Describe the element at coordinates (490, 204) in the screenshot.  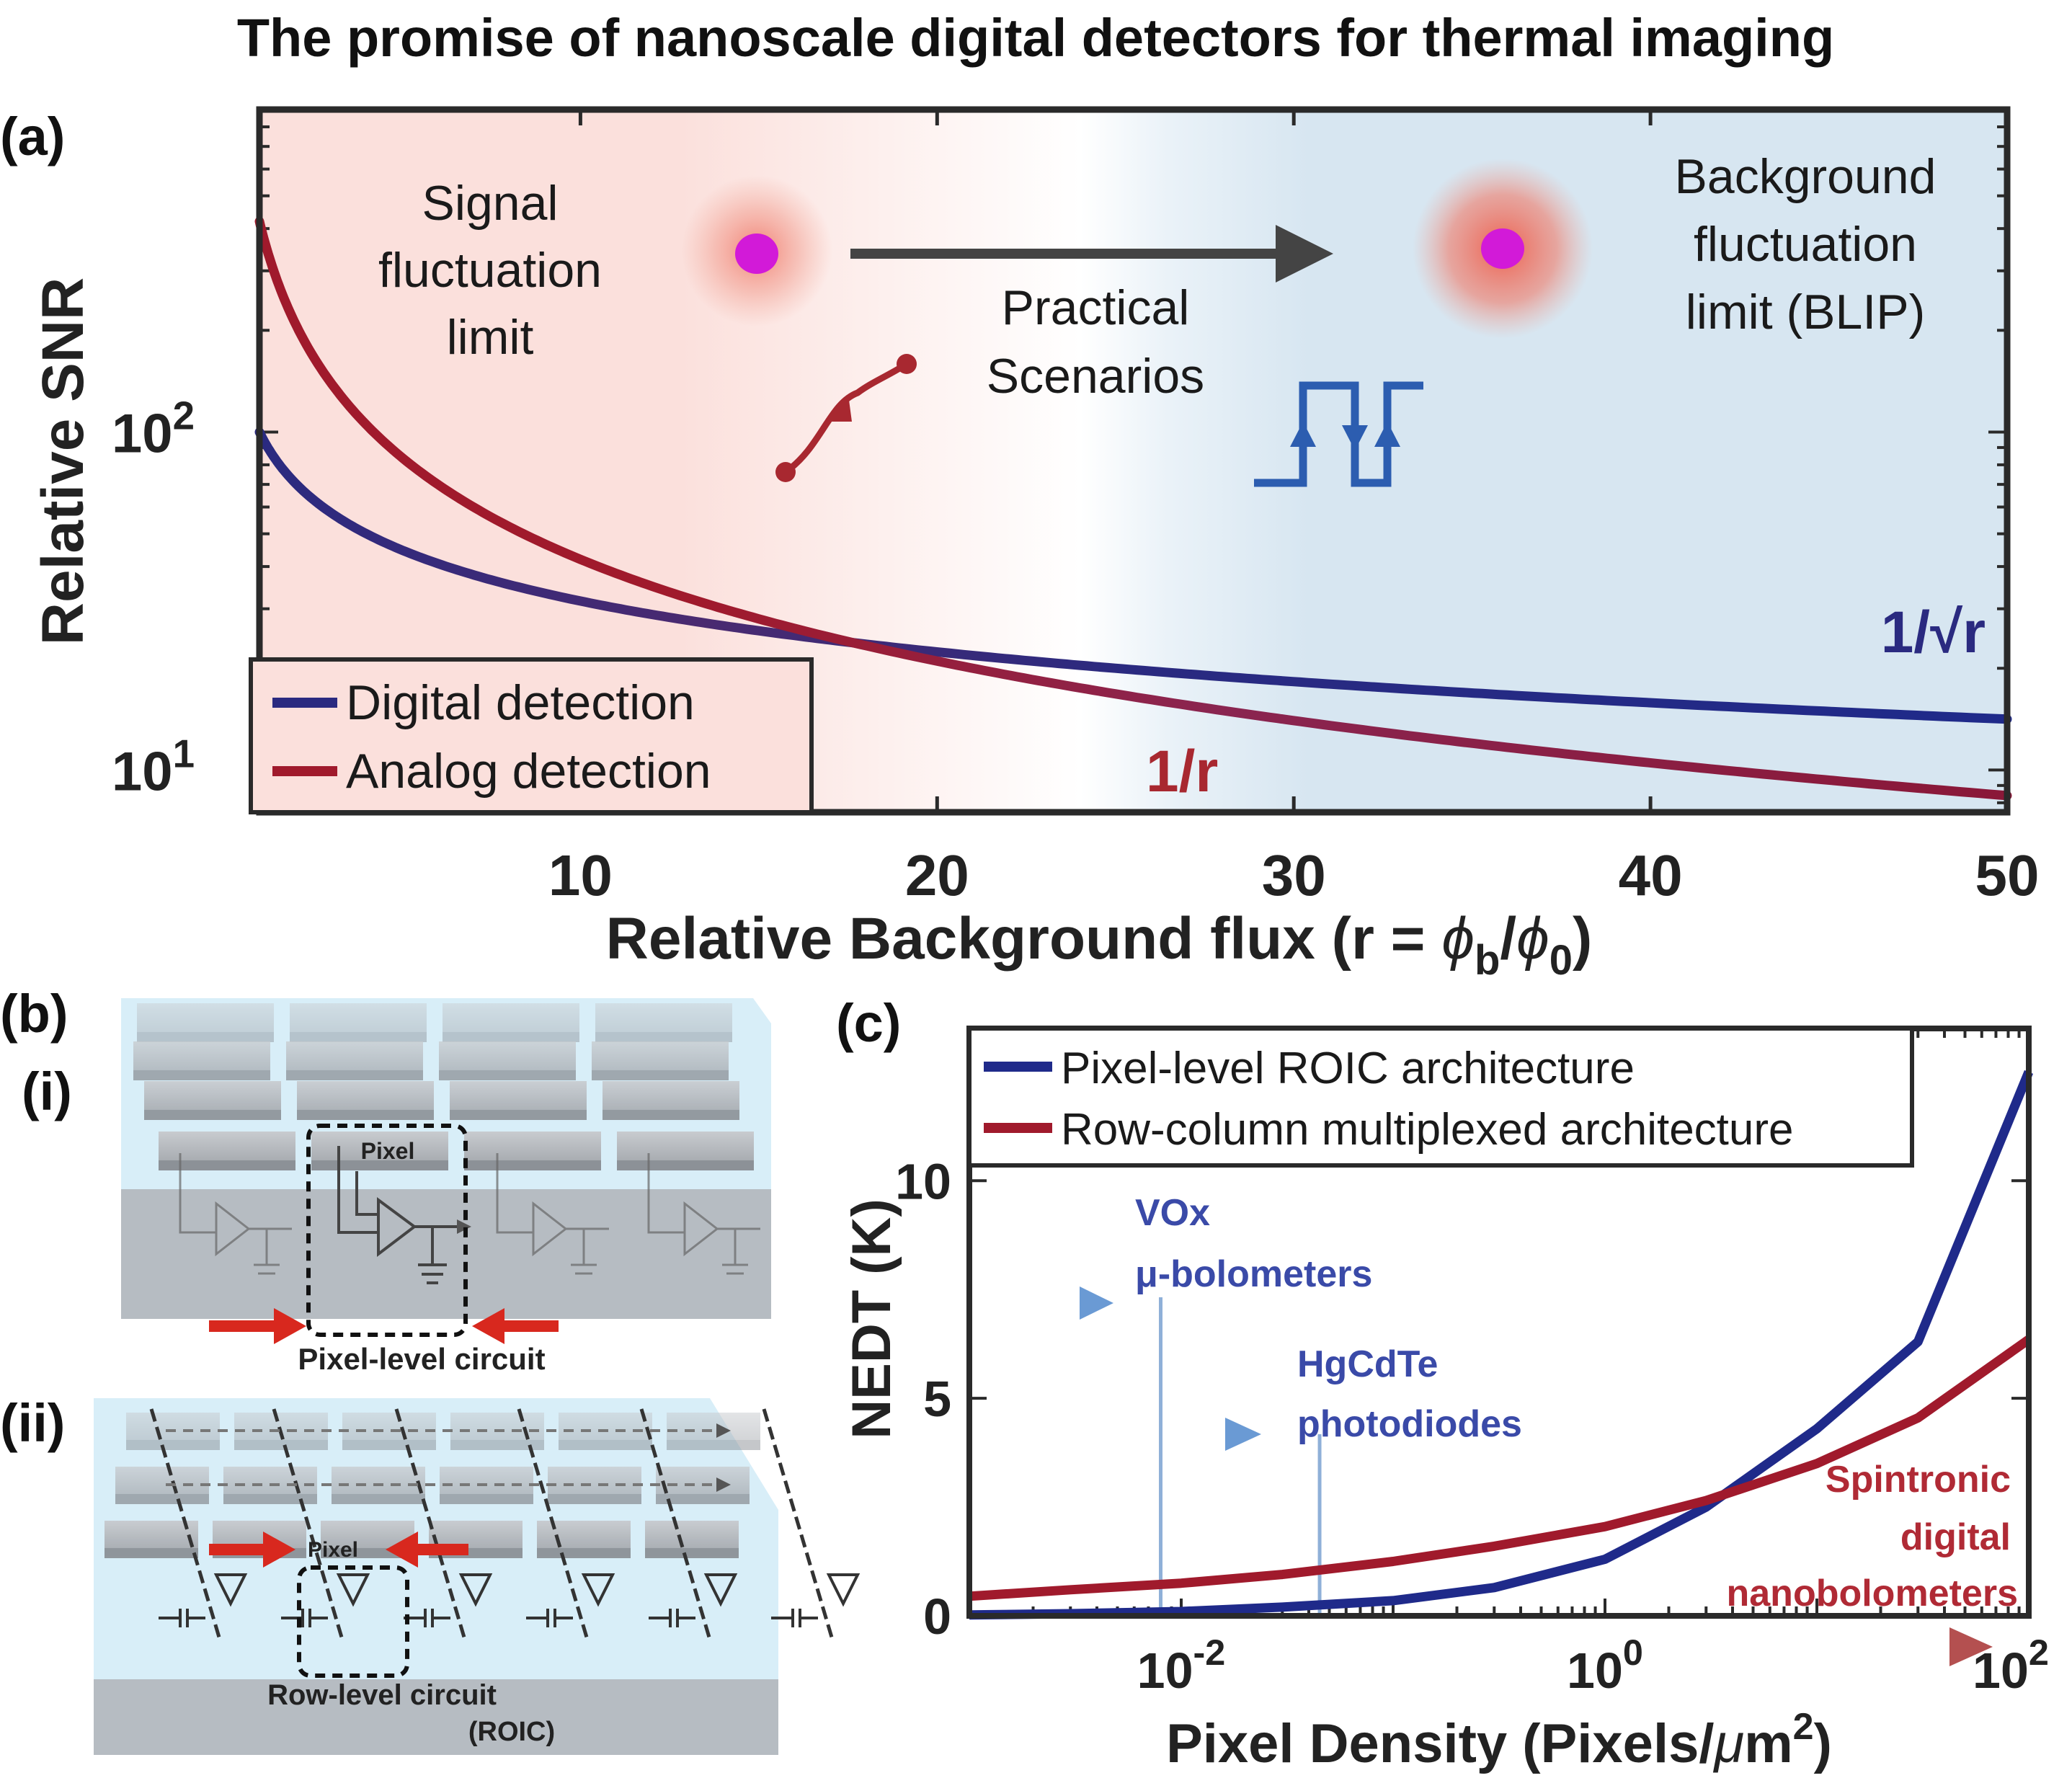
I see `svg-text: Signal` at that location.